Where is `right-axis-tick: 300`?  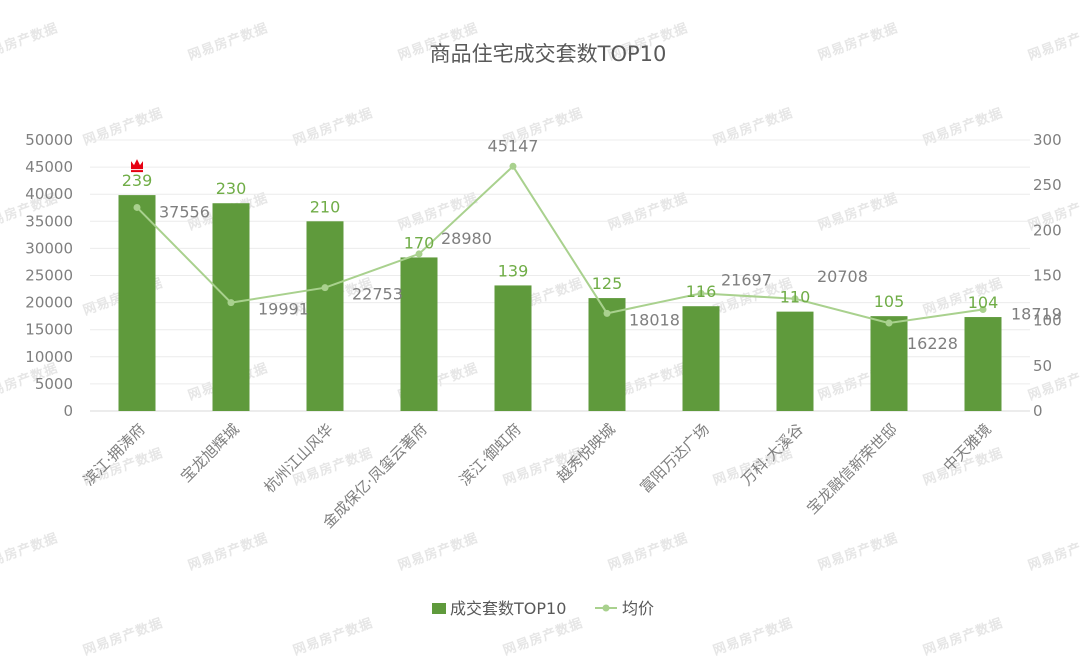 right-axis-tick: 300 is located at coordinates (1047, 140).